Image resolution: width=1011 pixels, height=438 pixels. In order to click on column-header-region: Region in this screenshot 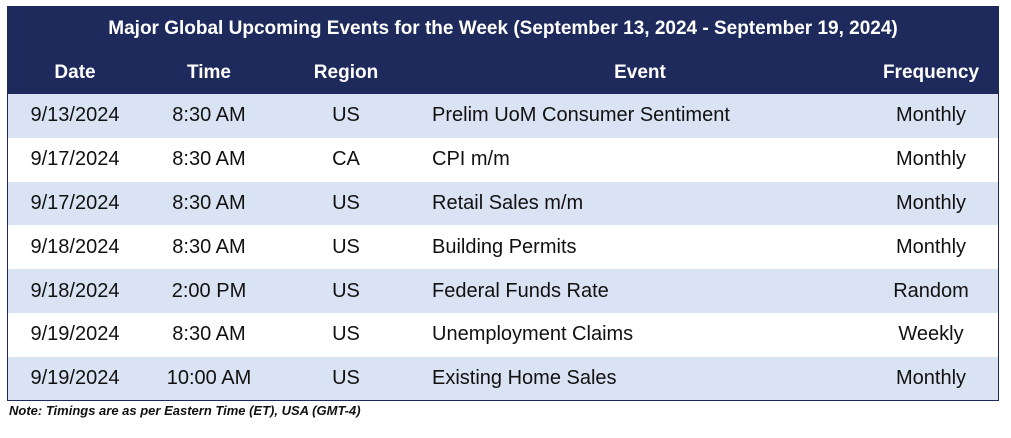, I will do `click(346, 72)`.